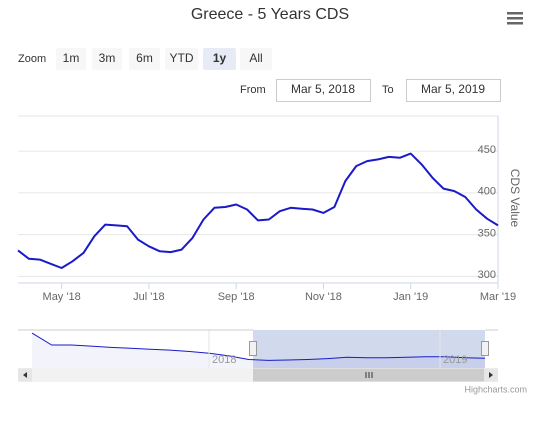  I want to click on menu-button, so click(515, 18).